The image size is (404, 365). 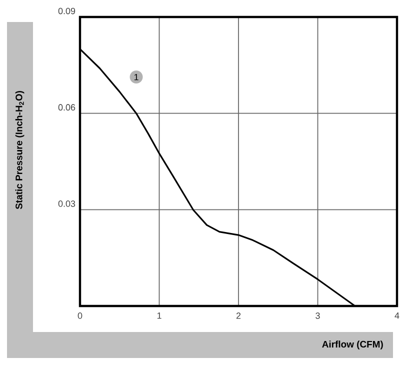 I want to click on y-axis-title: Static Pressure (Inch-H$_{2}$O), so click(x=19, y=150).